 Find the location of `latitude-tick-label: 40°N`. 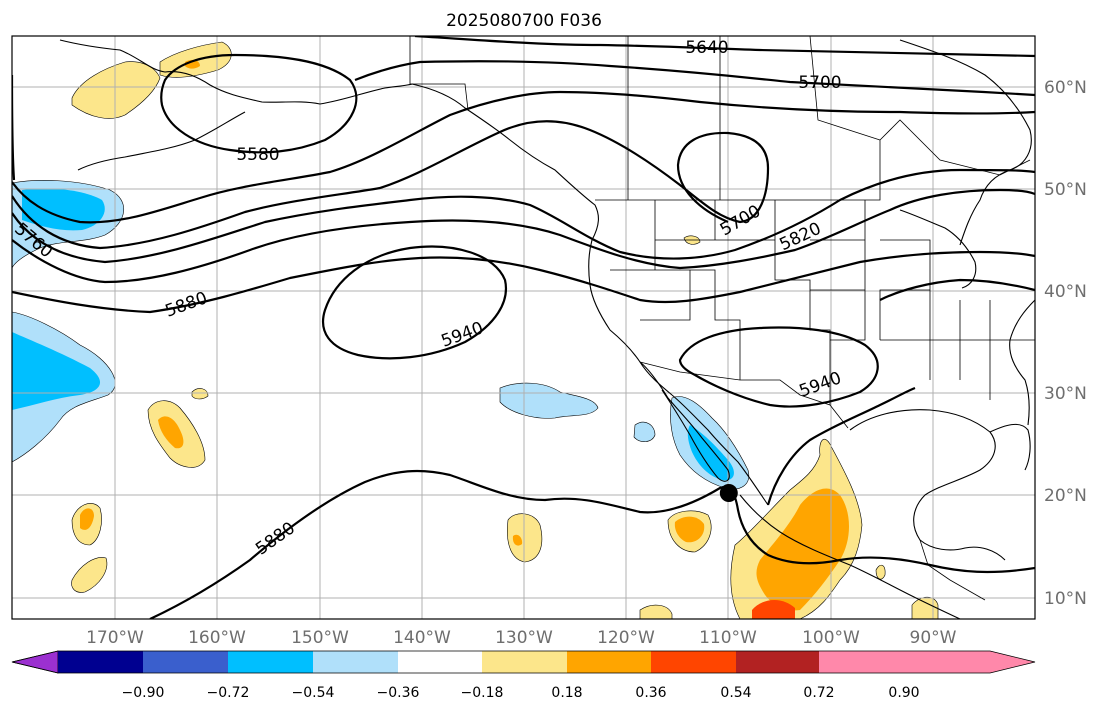

latitude-tick-label: 40°N is located at coordinates (1065, 292).